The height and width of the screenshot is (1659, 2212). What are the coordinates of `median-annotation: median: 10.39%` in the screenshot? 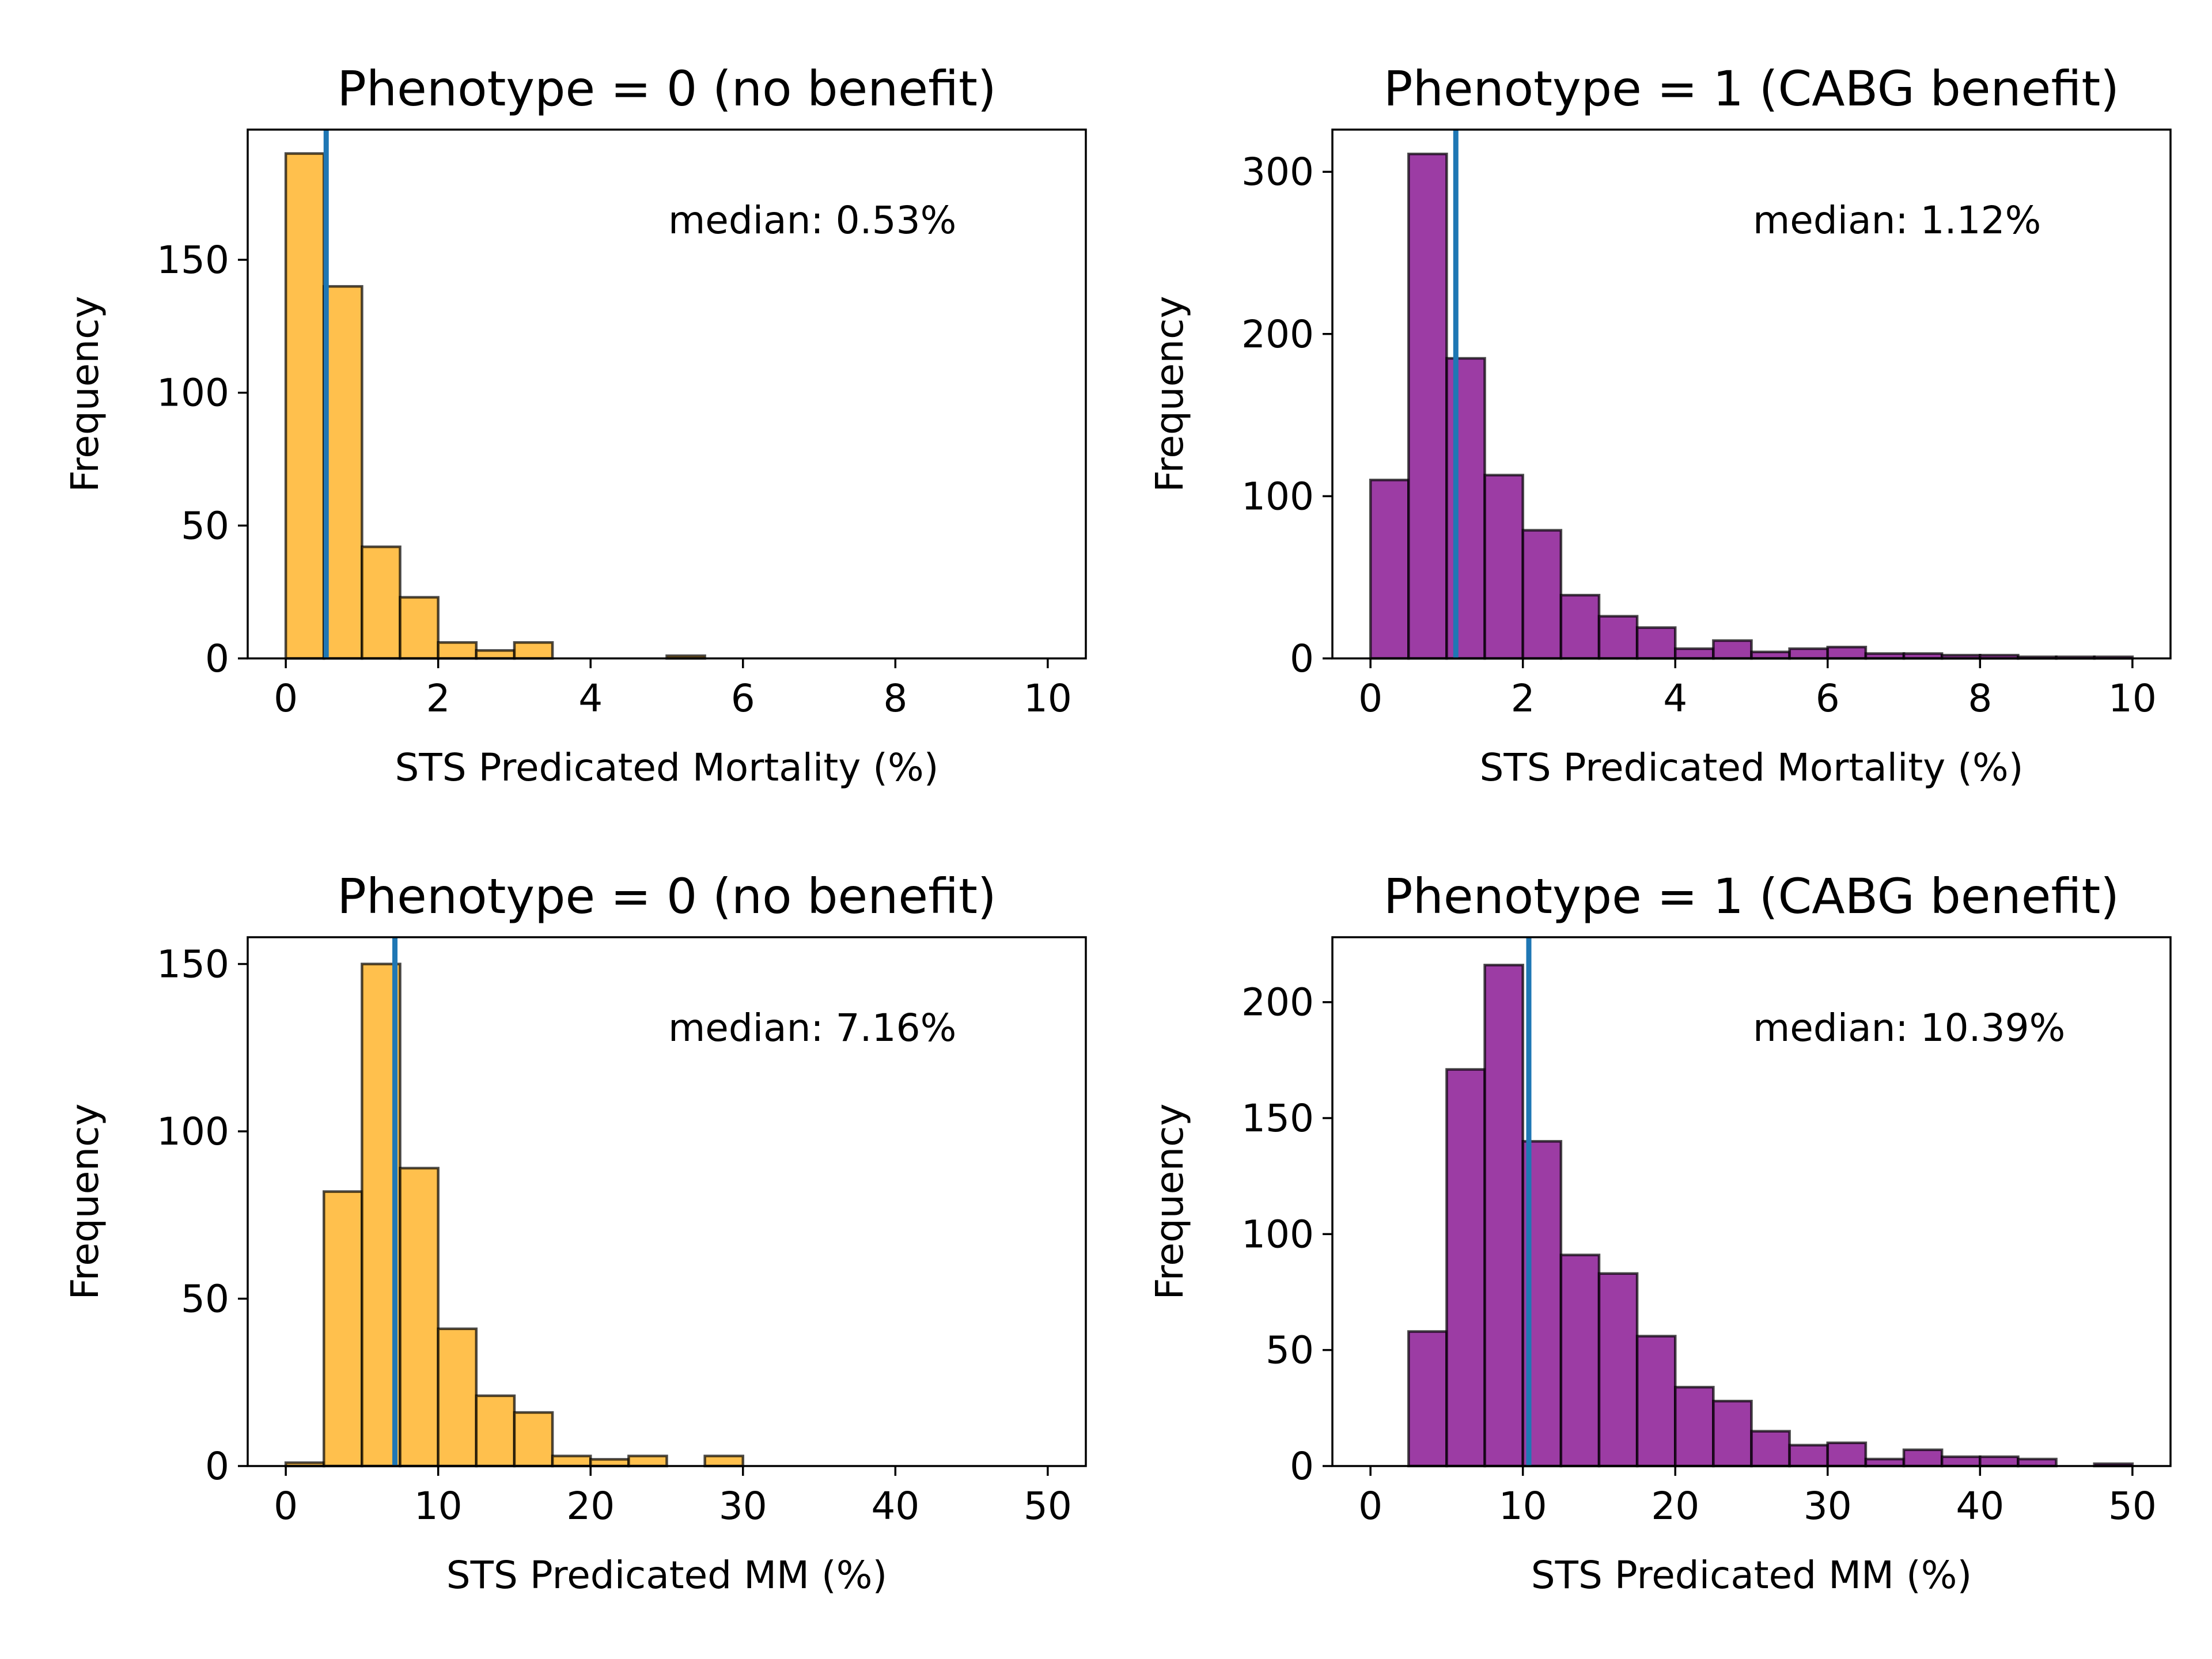 It's located at (1909, 1028).